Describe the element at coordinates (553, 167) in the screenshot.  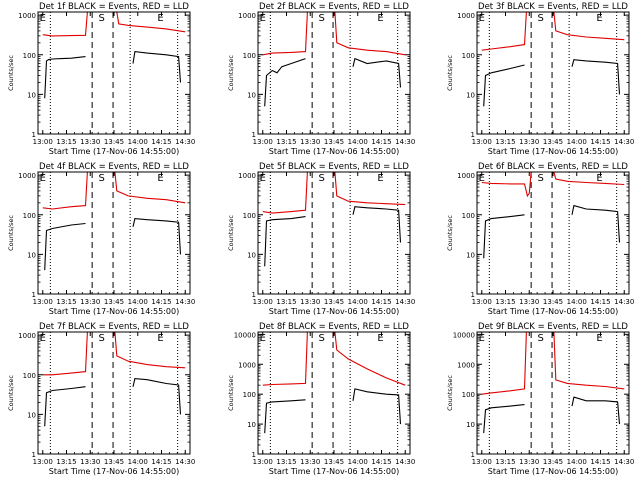
I see `panel-title: Det 6f BLACK = Events, RED = LLD` at that location.